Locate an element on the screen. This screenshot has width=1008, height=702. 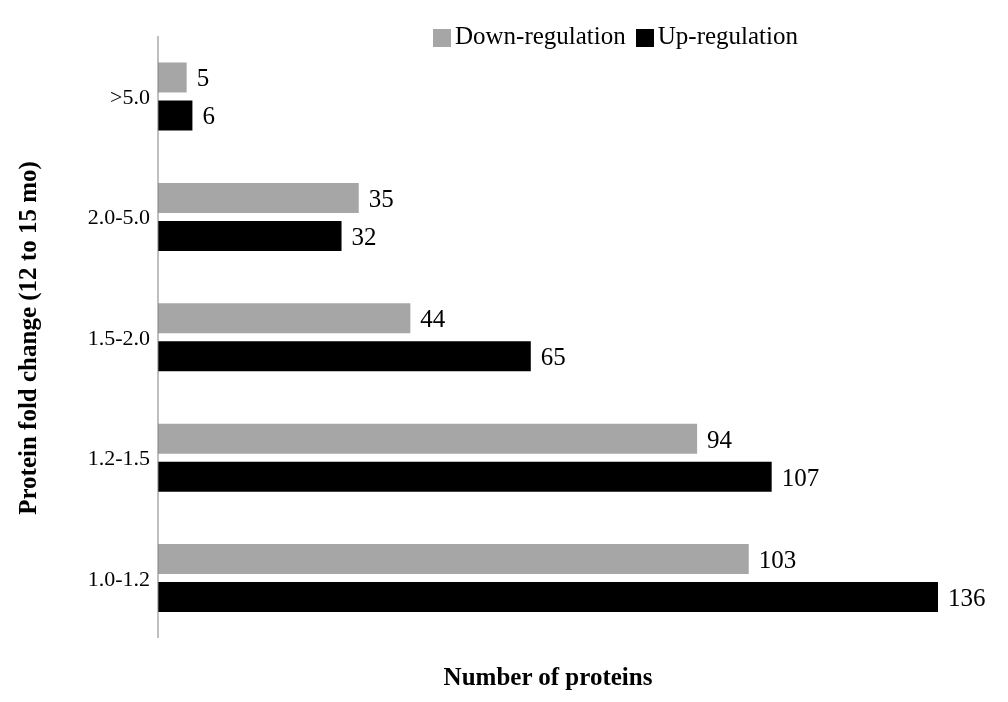
x-axis-title: Number of proteins is located at coordinates (548, 677).